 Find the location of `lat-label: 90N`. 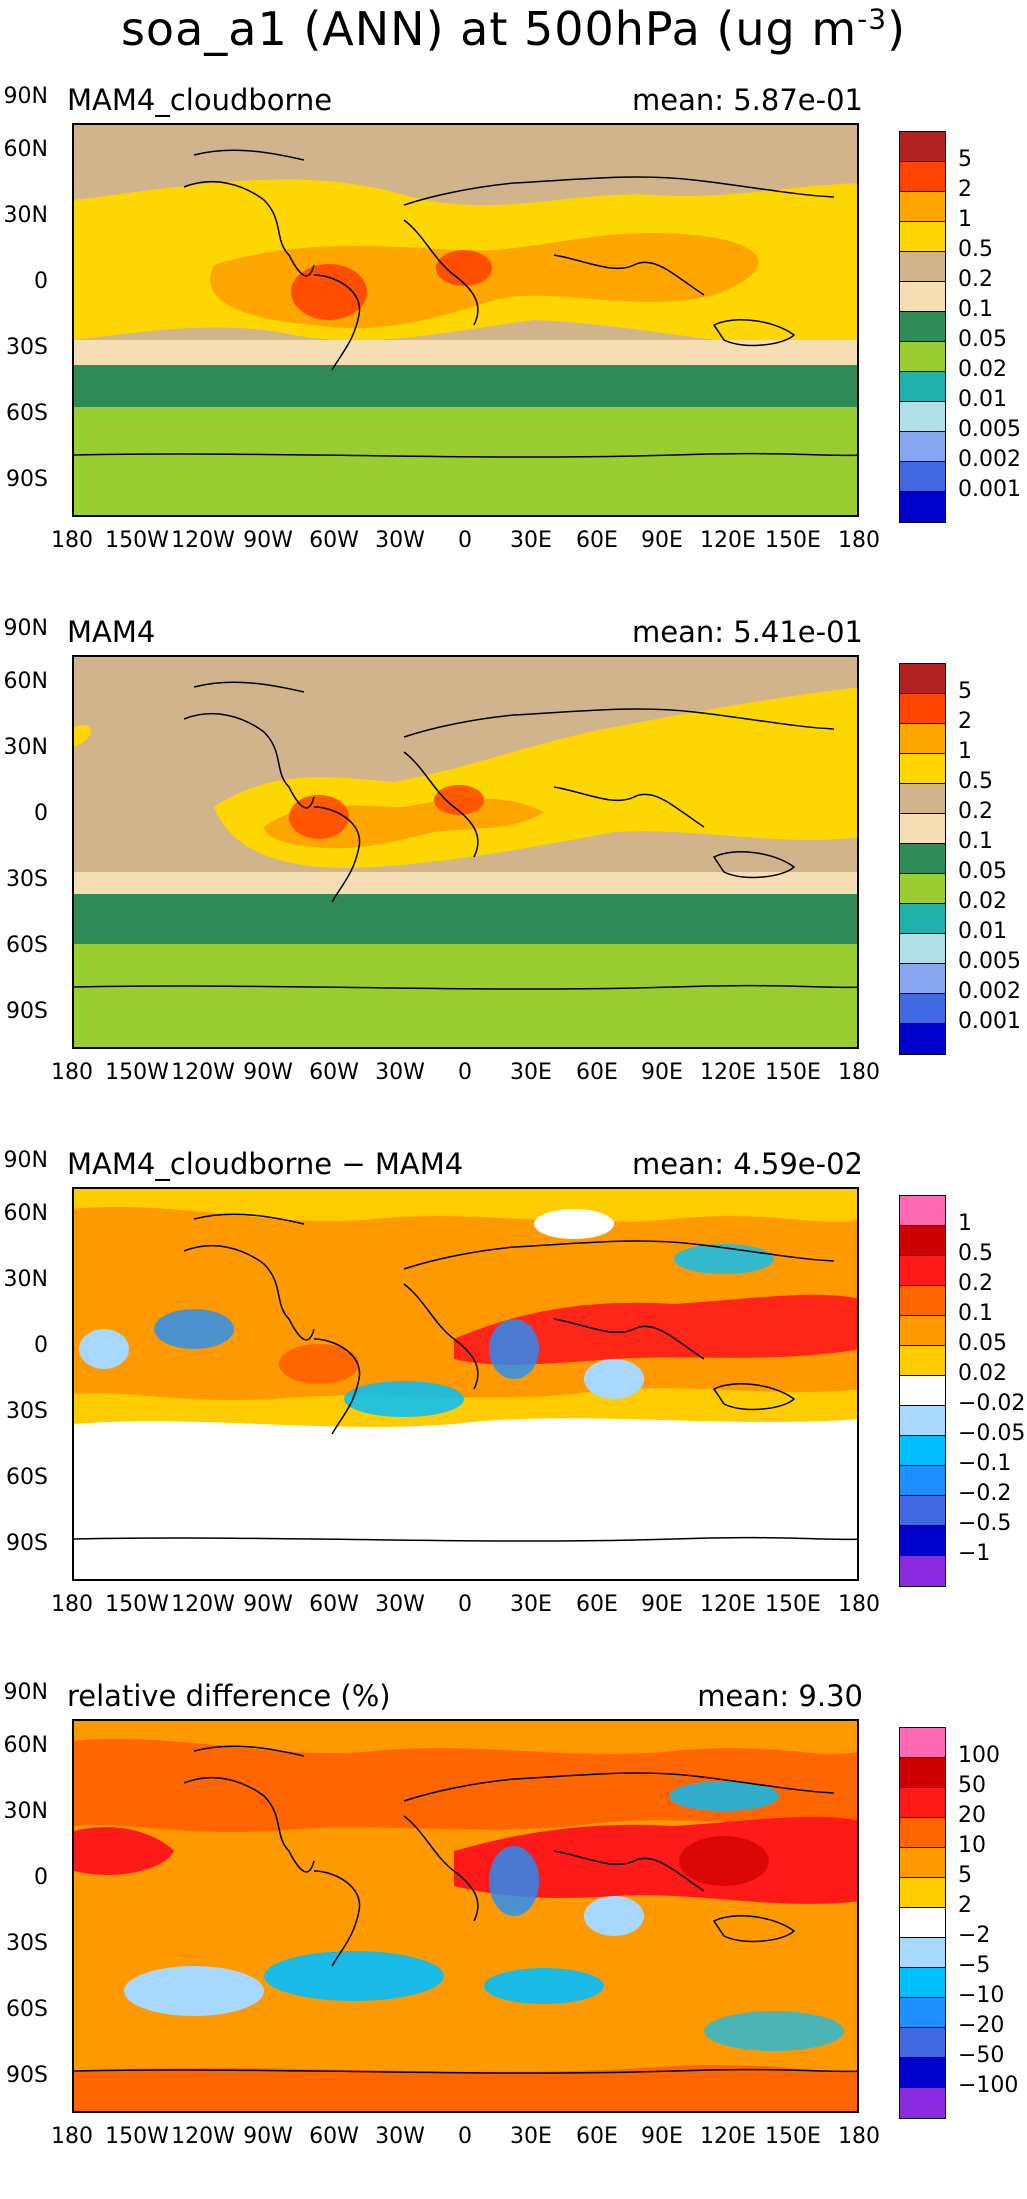

lat-label: 90N is located at coordinates (25, 628).